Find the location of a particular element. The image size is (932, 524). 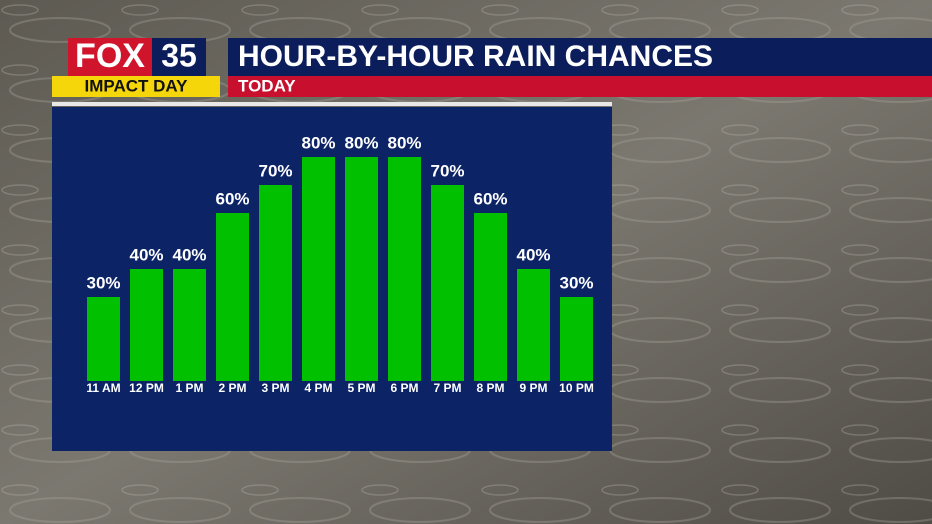

title-bar is located at coordinates (580, 57).